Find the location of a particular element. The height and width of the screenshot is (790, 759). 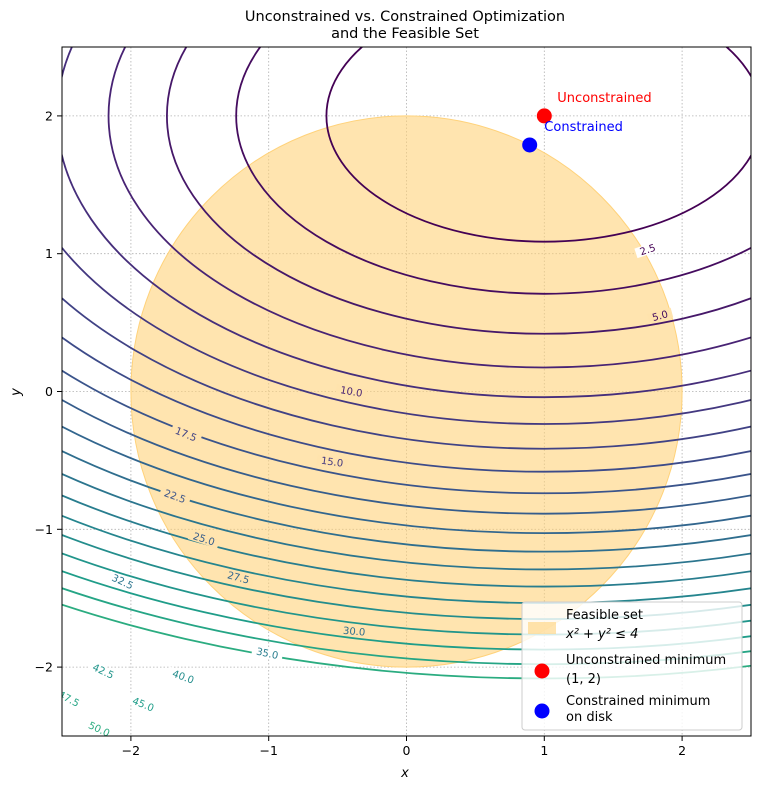

legend-feasible-set-swatch is located at coordinates (542, 628).